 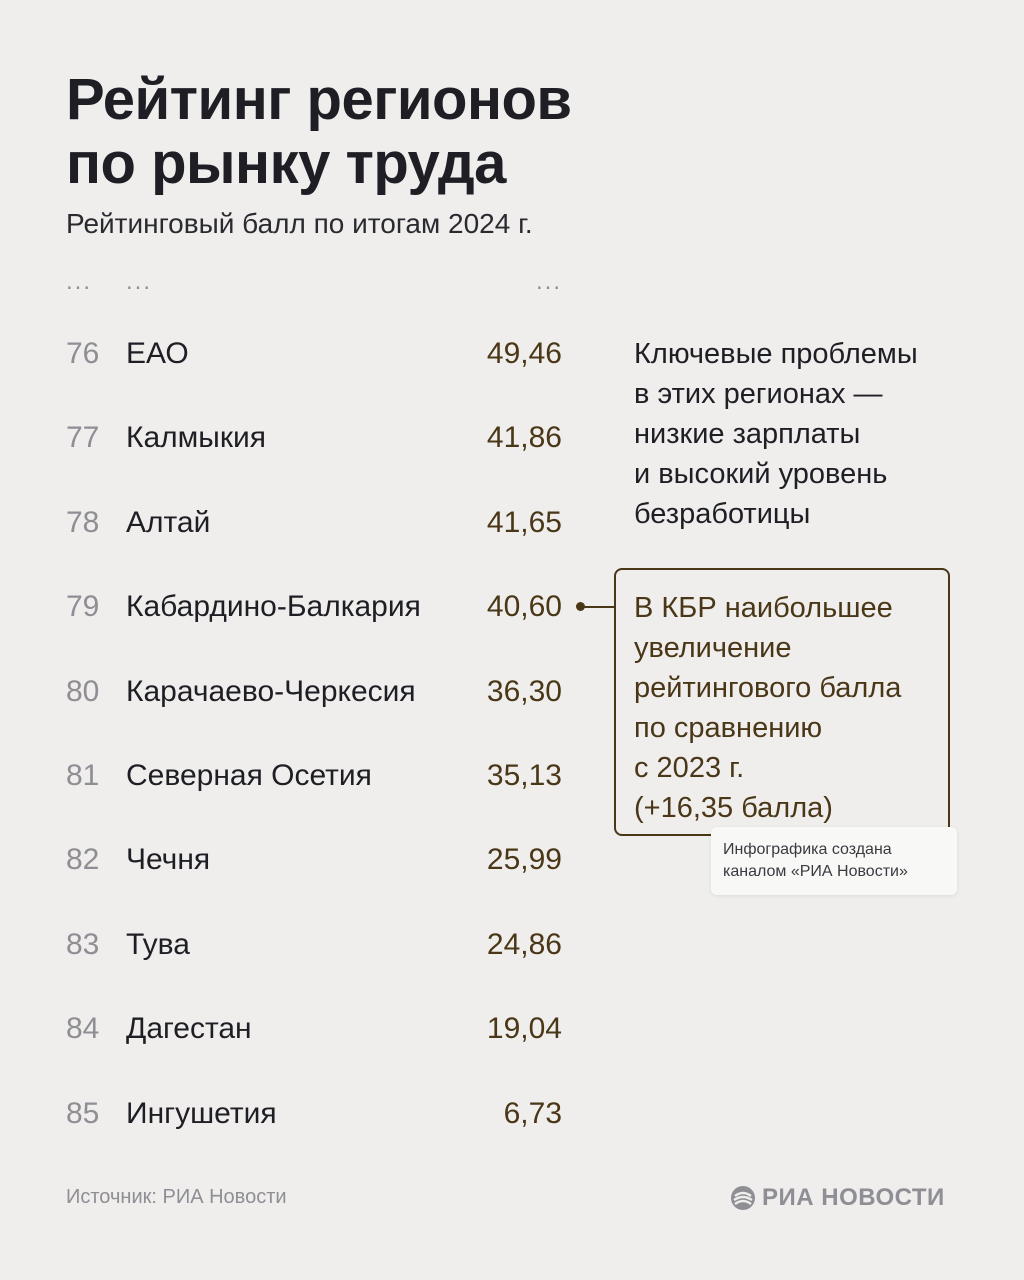 What do you see at coordinates (597, 607) in the screenshot?
I see `callout-connector-line` at bounding box center [597, 607].